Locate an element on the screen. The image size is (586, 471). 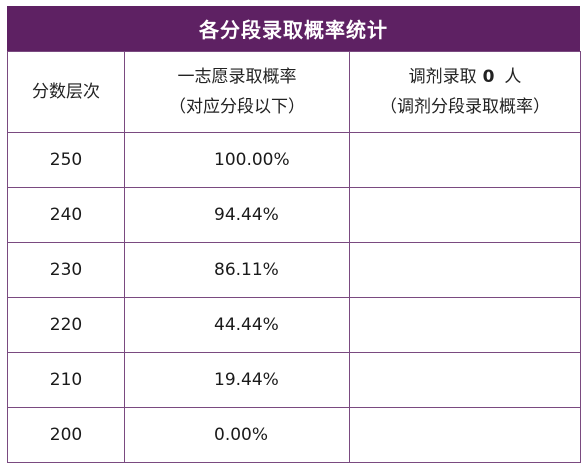
rate-cell: 100.00% is located at coordinates (237, 160).